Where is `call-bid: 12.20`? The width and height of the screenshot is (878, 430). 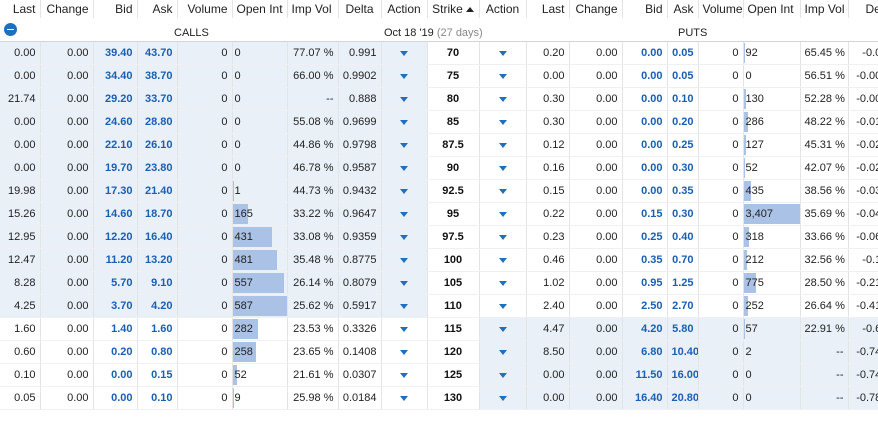 call-bid: 12.20 is located at coordinates (115, 237).